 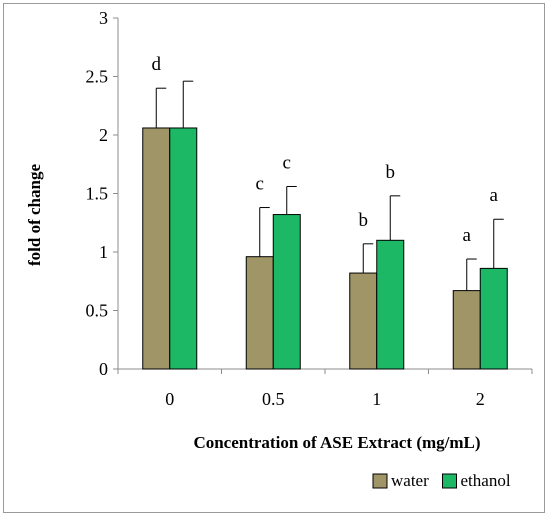 What do you see at coordinates (380, 481) in the screenshot?
I see `legend-swatch-water` at bounding box center [380, 481].